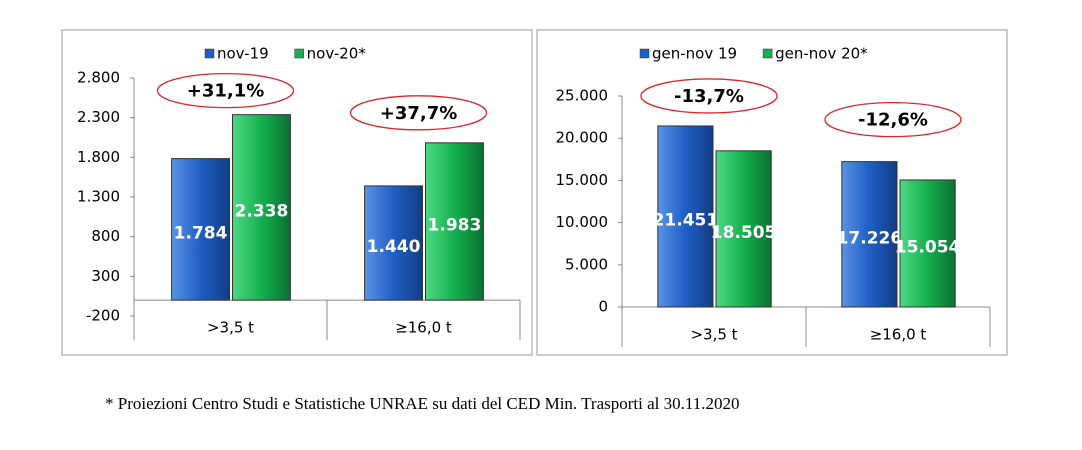  What do you see at coordinates (105, 236) in the screenshot?
I see `y-tick-label: 800` at bounding box center [105, 236].